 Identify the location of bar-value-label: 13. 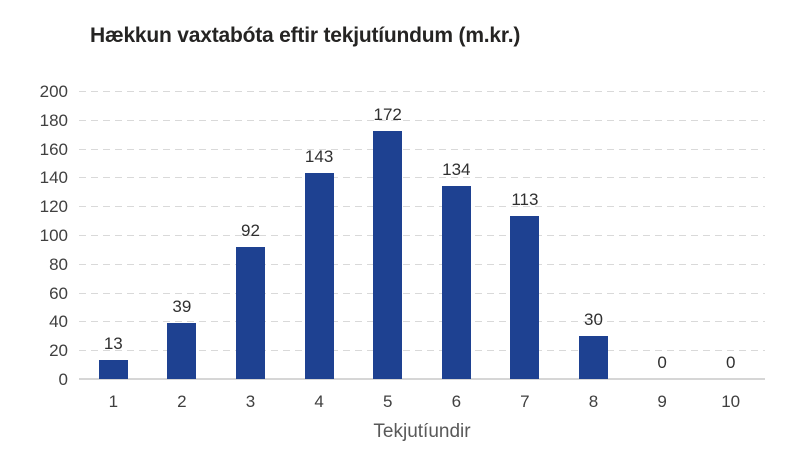
(113, 344).